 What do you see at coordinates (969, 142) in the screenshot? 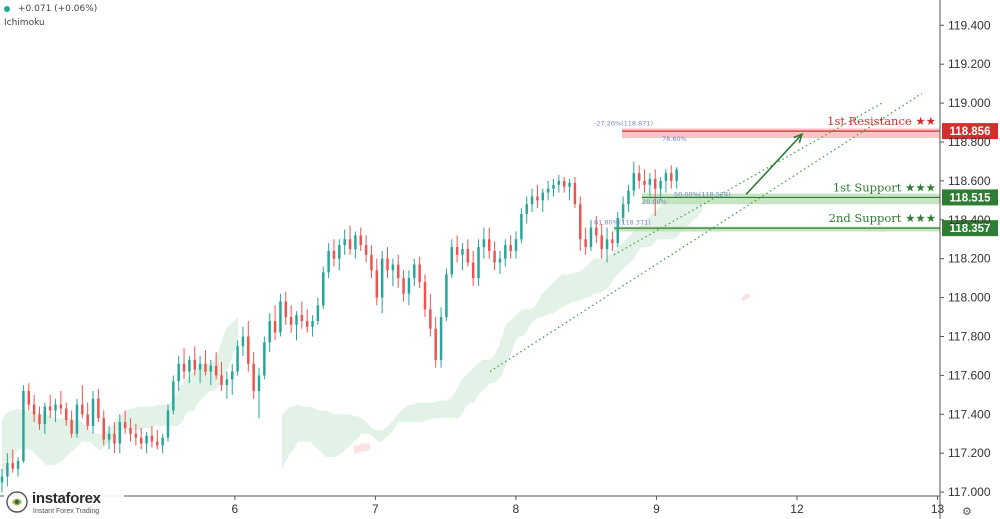
I see `y-tick-label: 118.800` at bounding box center [969, 142].